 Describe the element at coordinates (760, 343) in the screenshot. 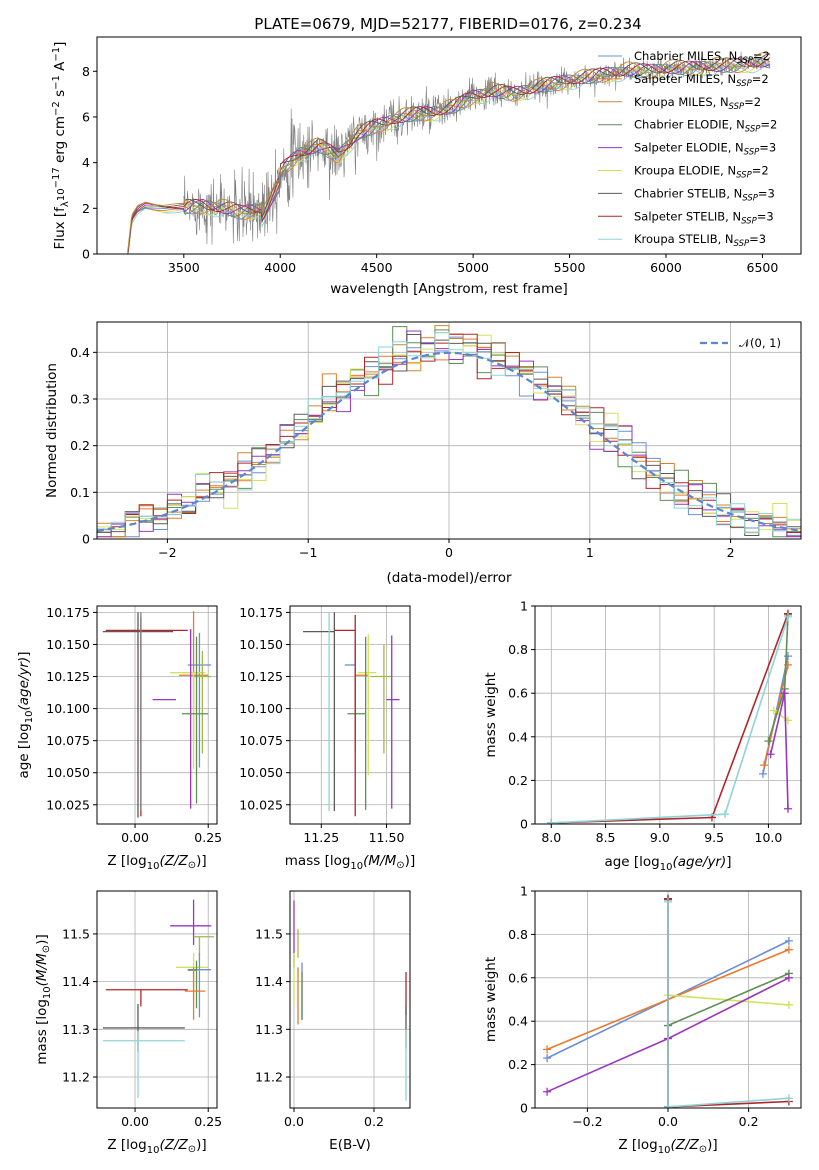

I see `legend-entry: 𝒩(0, 1)` at that location.